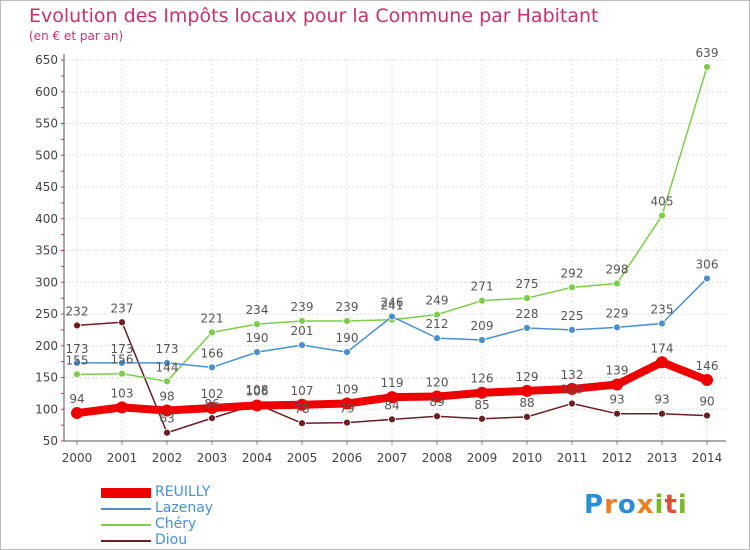 This screenshot has width=750, height=550. Describe the element at coordinates (184, 508) in the screenshot. I see `legend-label-lazenay: Lazenay` at that location.